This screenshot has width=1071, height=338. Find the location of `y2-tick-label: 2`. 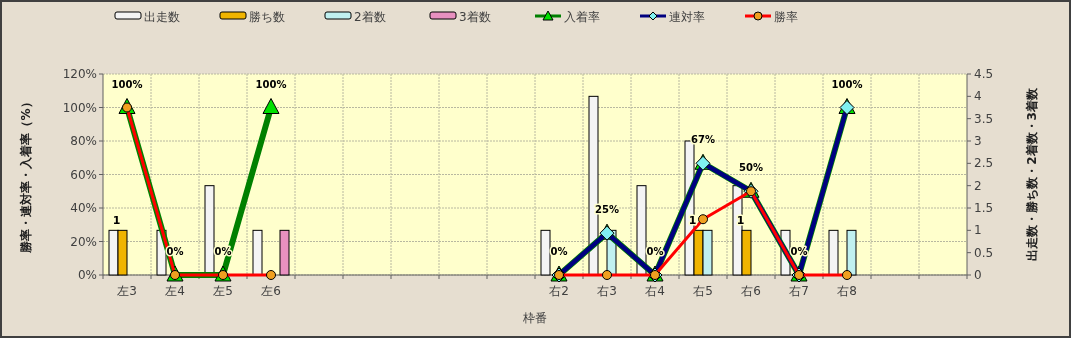

y2-tick-label: 2 is located at coordinates (978, 185).